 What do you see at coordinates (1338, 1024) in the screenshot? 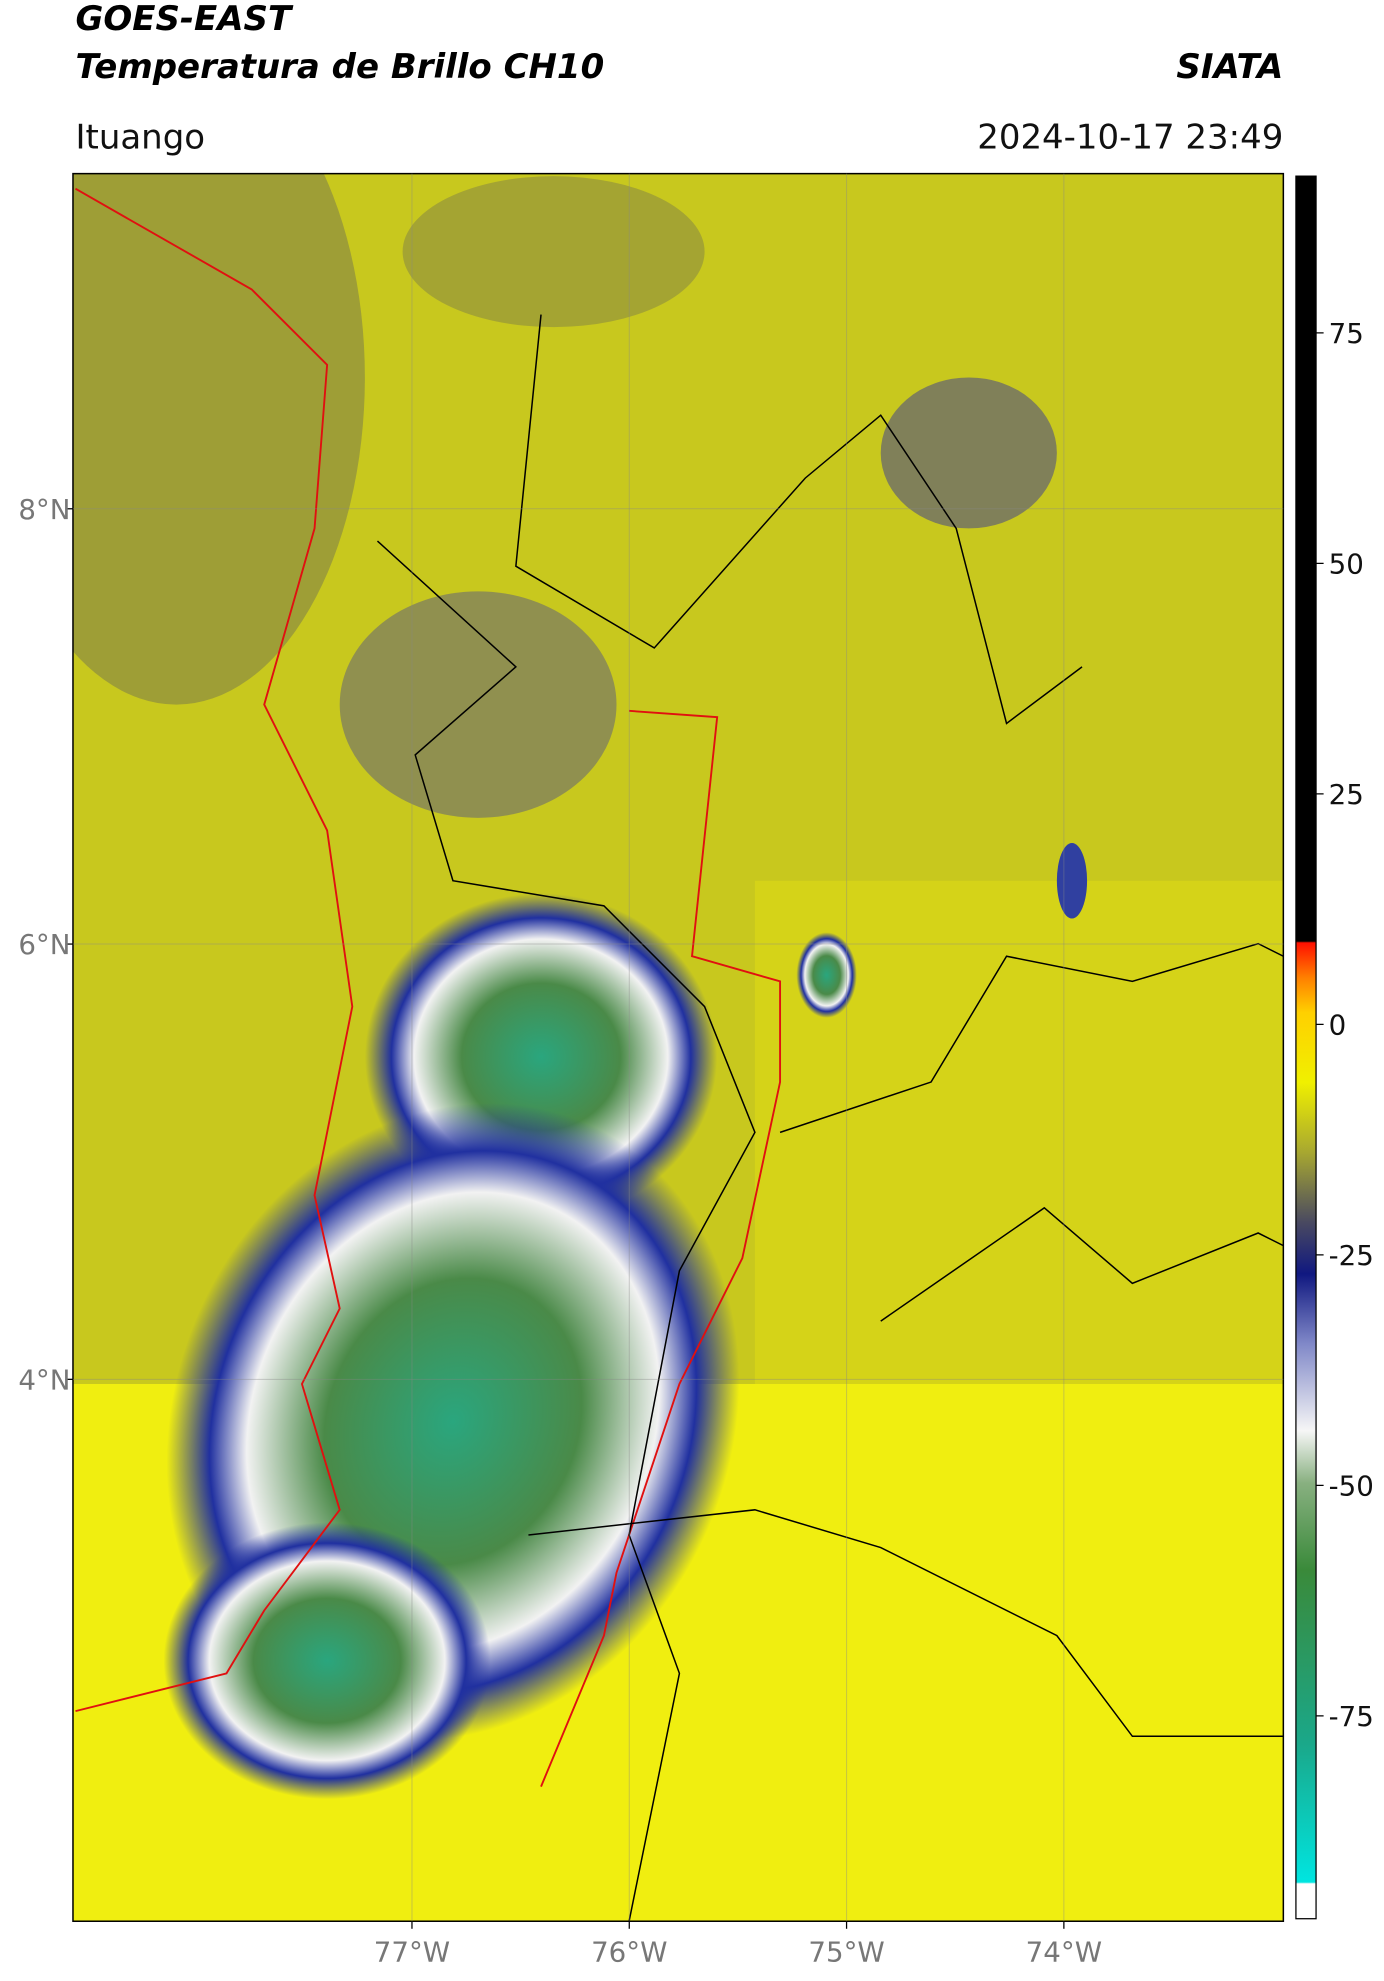
I see `colorbar-tick-label: 0` at bounding box center [1338, 1024].